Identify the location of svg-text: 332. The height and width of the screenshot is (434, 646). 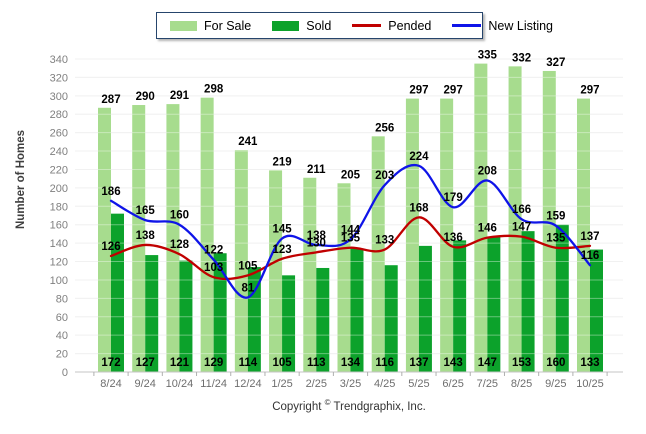
(521, 58).